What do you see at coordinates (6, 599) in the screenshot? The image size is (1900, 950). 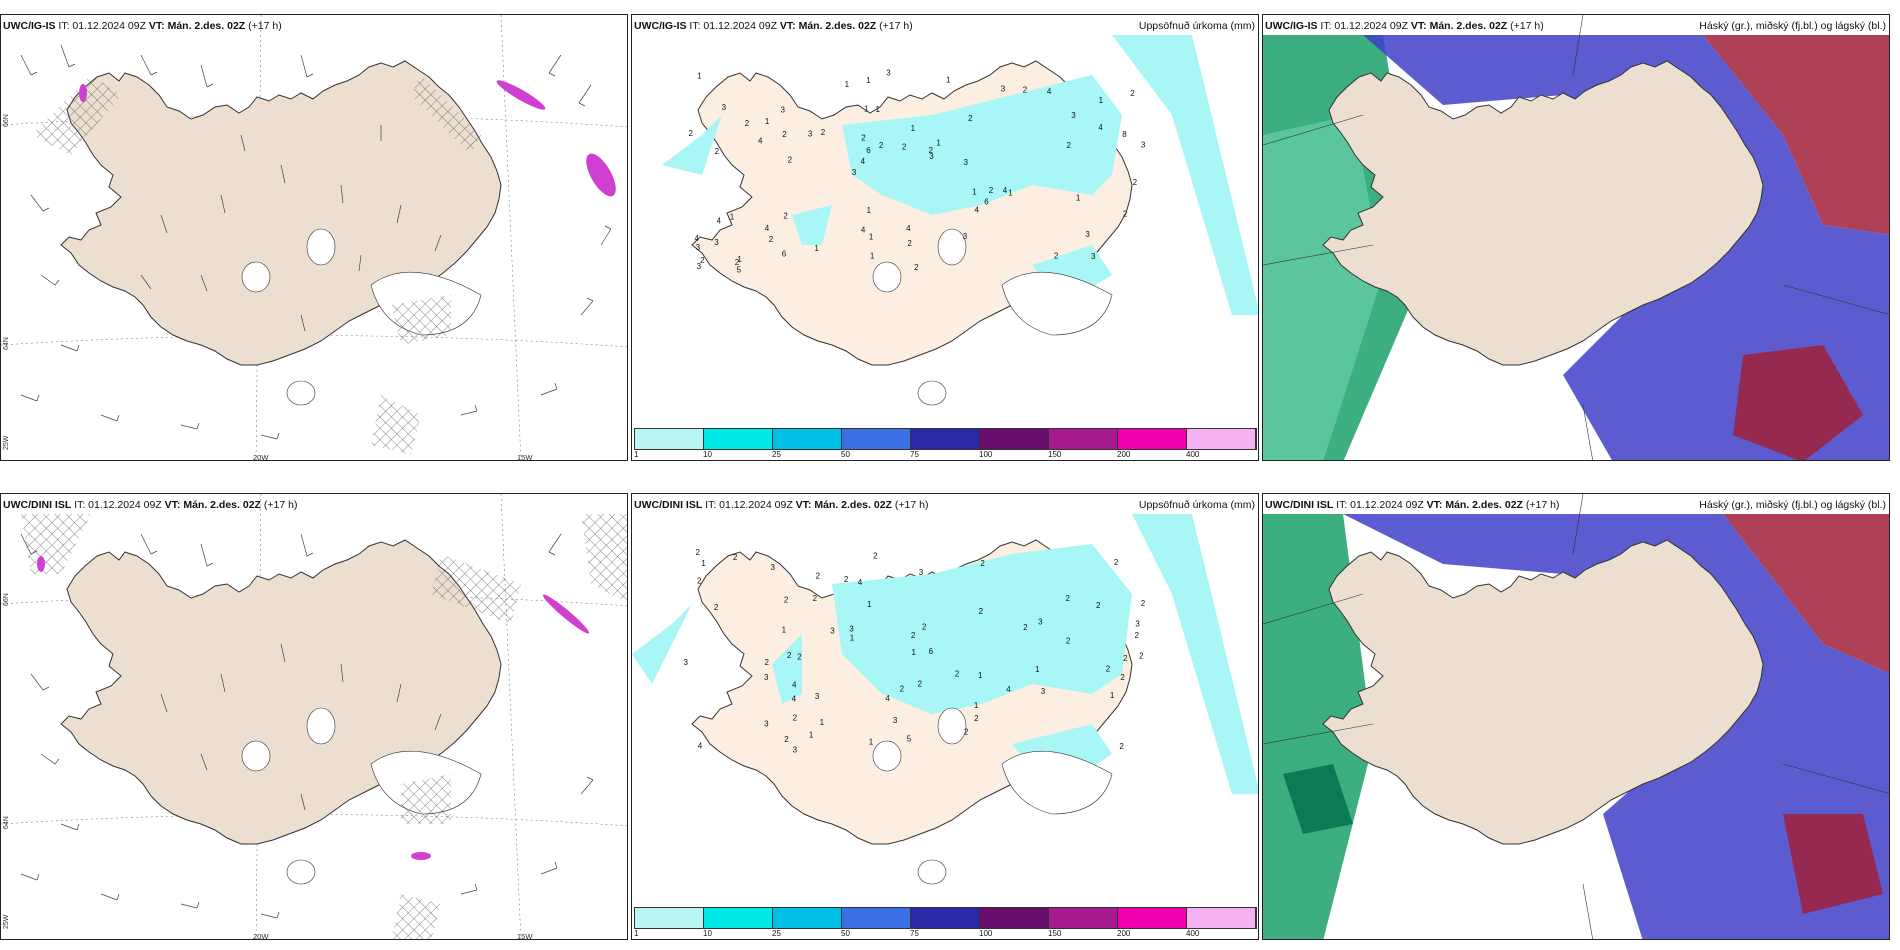 I see `lat-label-66: 66N` at bounding box center [6, 599].